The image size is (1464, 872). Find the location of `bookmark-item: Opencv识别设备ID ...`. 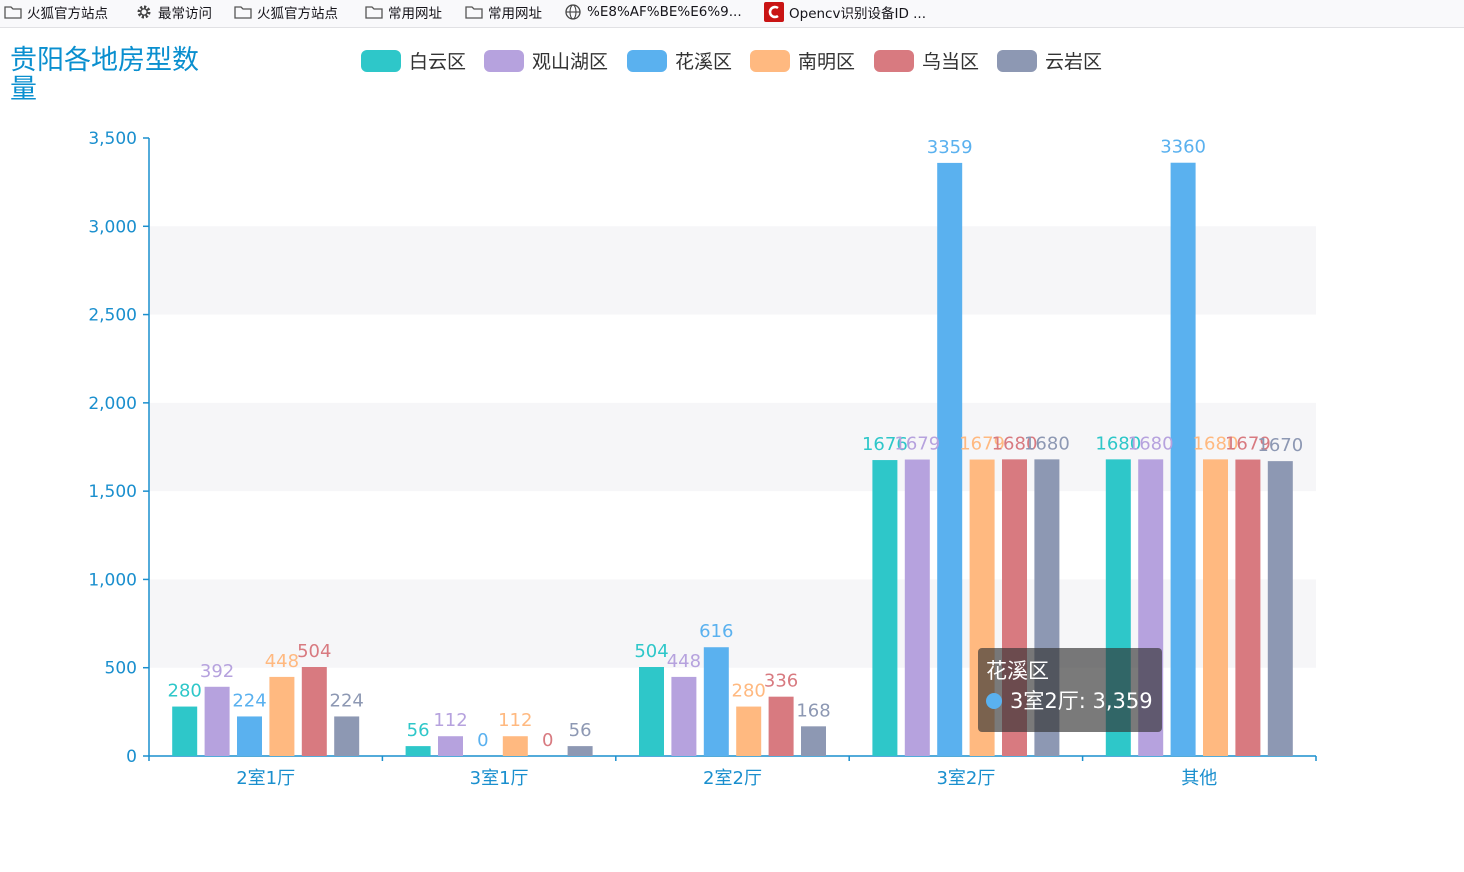

bookmark-item: Opencv识别设备ID ... is located at coordinates (845, 12).